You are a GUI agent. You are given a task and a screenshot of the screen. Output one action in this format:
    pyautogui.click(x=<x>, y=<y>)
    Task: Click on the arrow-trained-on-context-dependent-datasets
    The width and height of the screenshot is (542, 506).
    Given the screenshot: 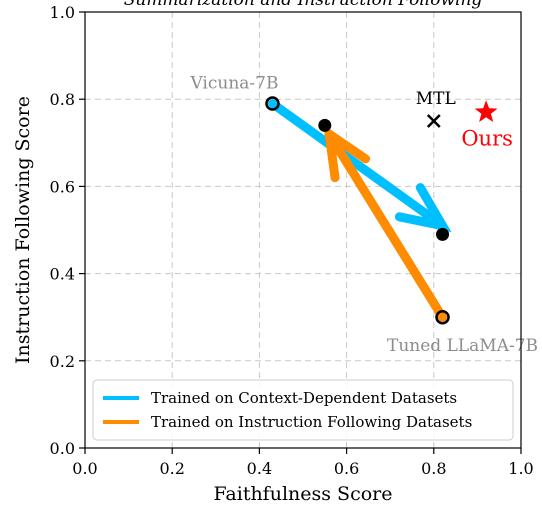 What is the action you would take?
    pyautogui.click(x=359, y=166)
    